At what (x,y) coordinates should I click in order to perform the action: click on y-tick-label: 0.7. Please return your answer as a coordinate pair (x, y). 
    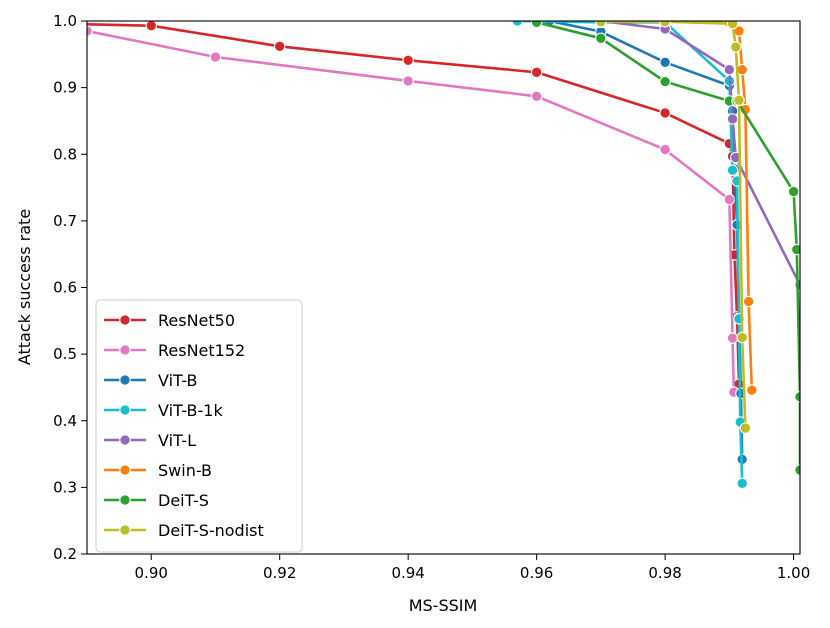
    Looking at the image, I should click on (65, 221).